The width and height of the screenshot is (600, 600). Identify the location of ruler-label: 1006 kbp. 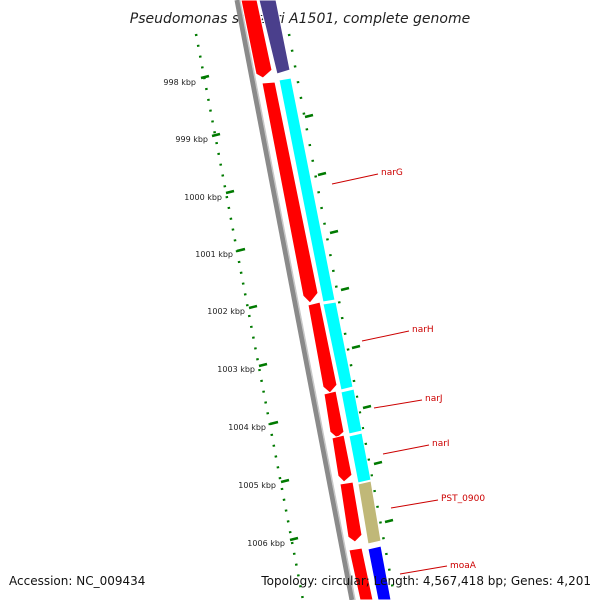
(266, 543).